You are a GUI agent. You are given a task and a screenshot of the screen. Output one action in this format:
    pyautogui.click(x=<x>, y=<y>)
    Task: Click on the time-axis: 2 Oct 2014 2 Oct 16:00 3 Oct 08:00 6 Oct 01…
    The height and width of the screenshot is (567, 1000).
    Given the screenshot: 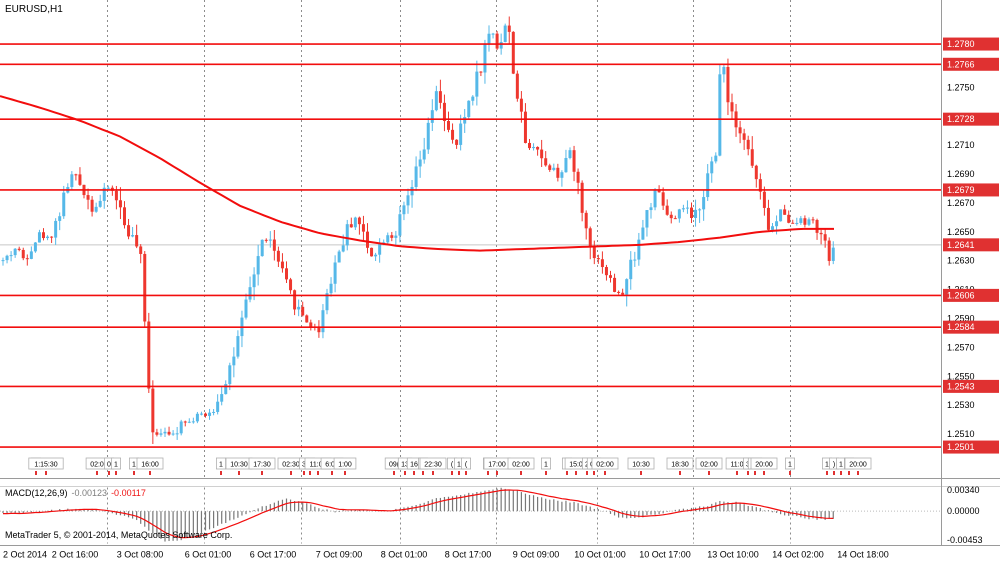 What is the action you would take?
    pyautogui.click(x=446, y=555)
    